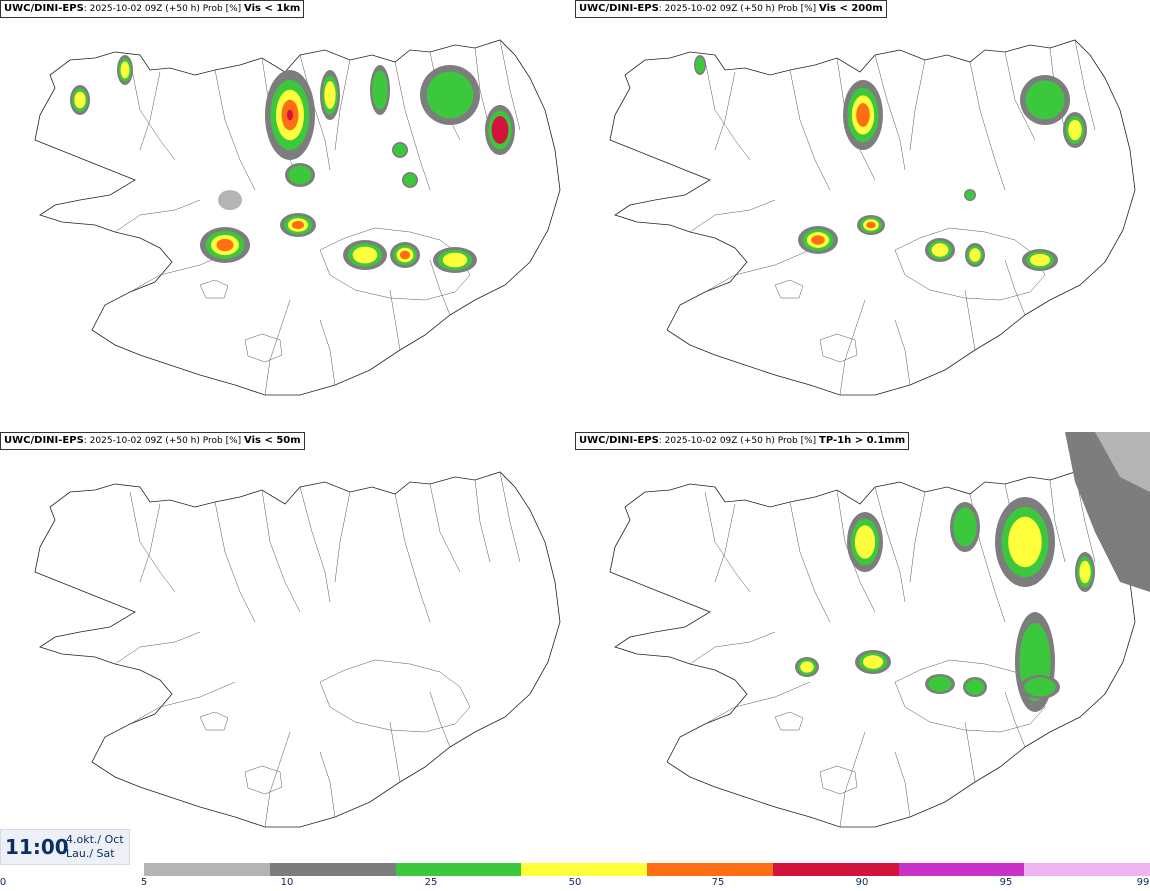  Describe the element at coordinates (862, 882) in the screenshot. I see `colorbar-tick-label: 90` at that location.